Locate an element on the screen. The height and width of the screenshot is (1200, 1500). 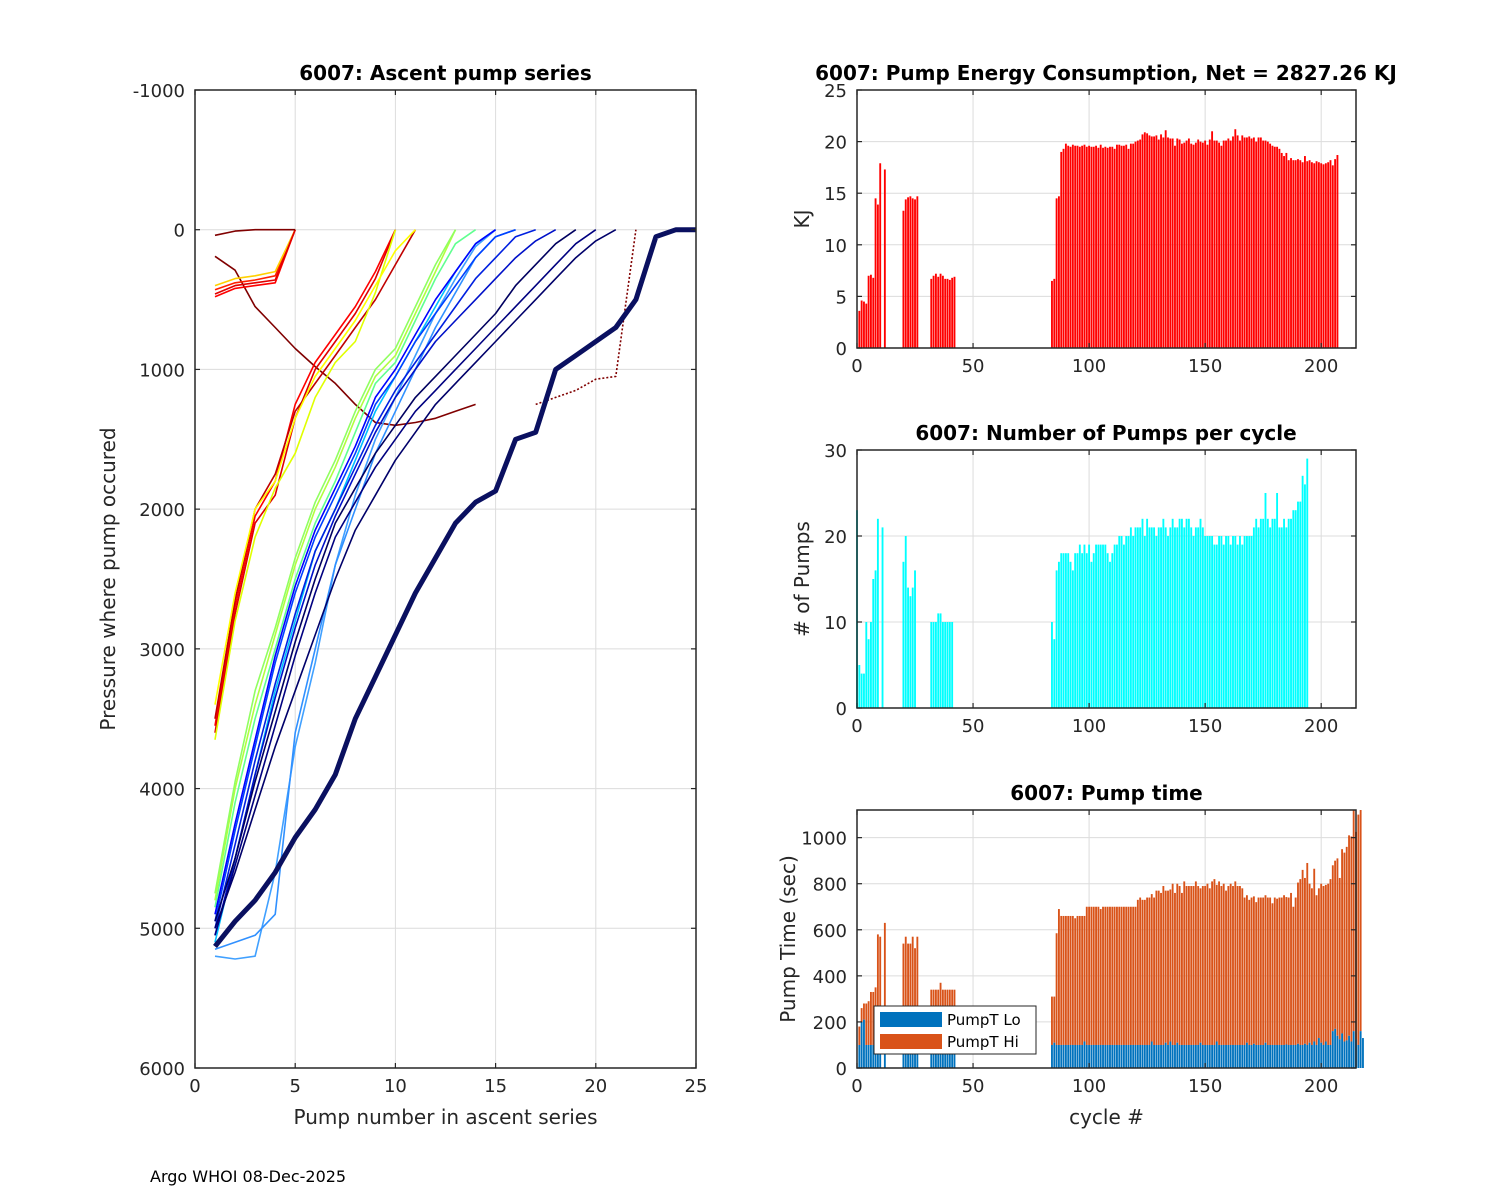
y-tick-label: 20 is located at coordinates (835, 537).